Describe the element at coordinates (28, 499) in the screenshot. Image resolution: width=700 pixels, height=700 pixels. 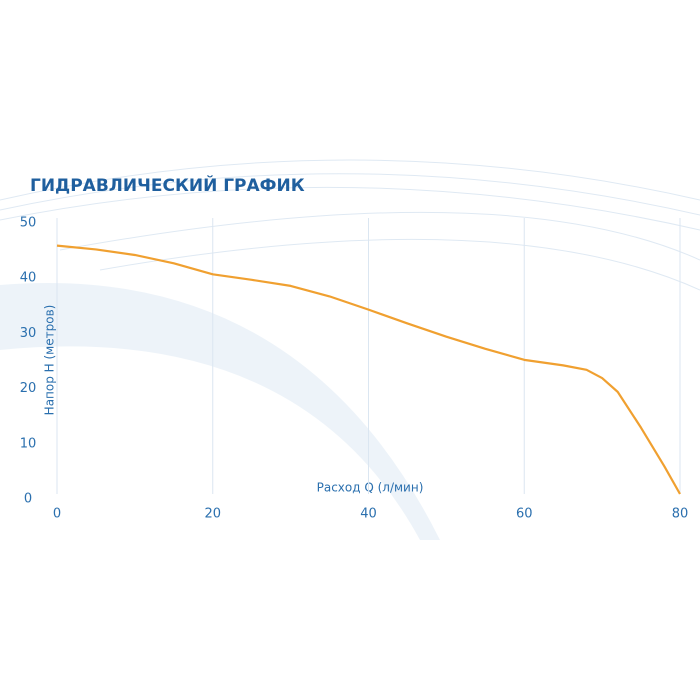
I see `y-tick-label: 0` at that location.